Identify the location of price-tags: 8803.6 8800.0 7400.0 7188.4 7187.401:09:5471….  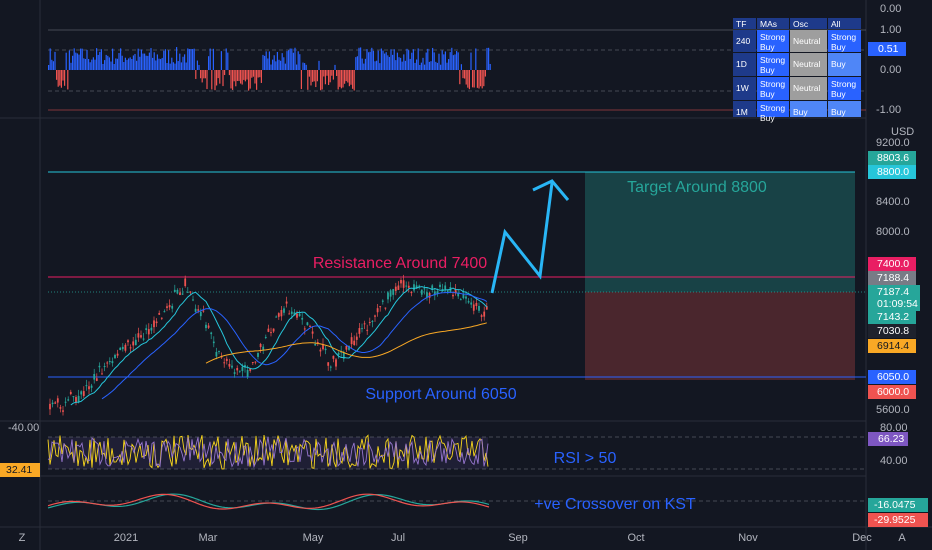
(894, 275).